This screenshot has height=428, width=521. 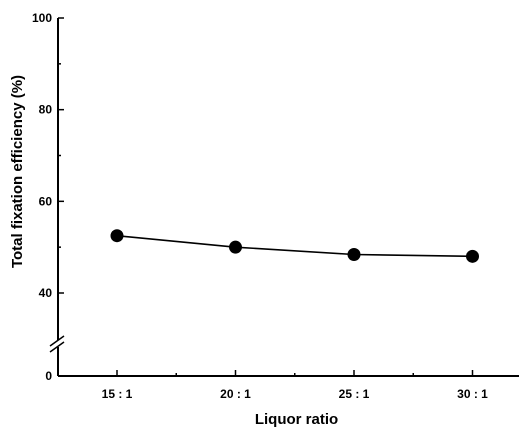 What do you see at coordinates (117, 394) in the screenshot?
I see `x-tick-label: 15 : 1` at bounding box center [117, 394].